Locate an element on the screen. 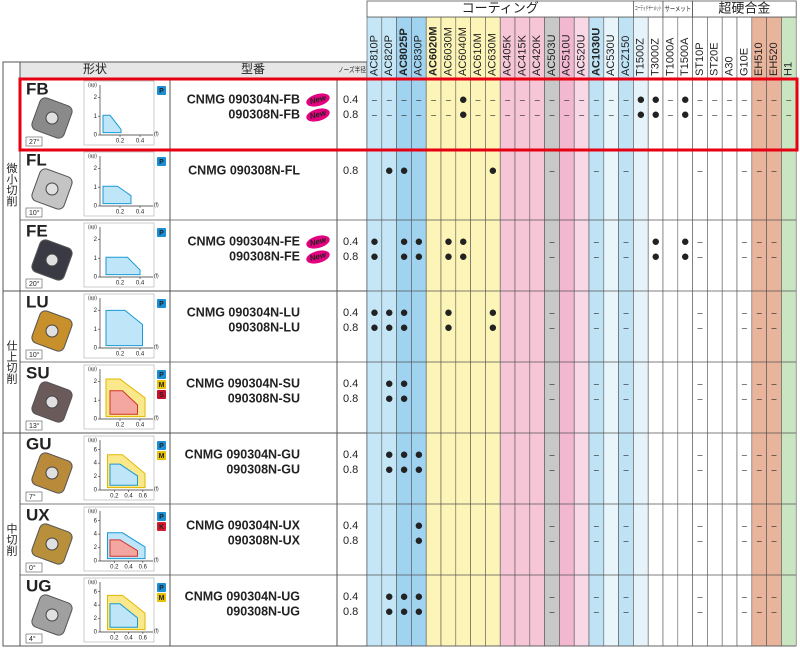  model-name: CNMG 090304N-FE is located at coordinates (243, 241).